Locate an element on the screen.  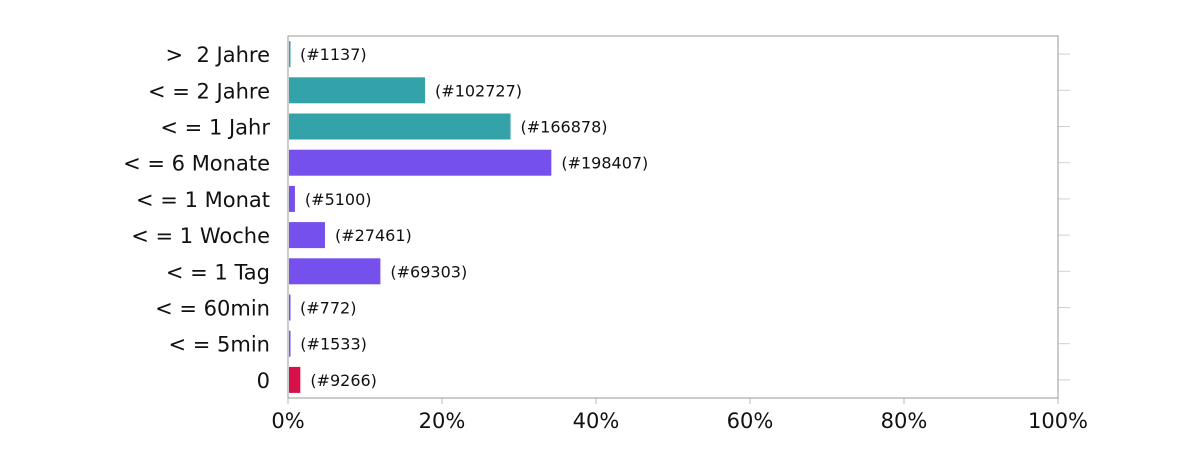
category-label: < = 1 Tag is located at coordinates (218, 272).